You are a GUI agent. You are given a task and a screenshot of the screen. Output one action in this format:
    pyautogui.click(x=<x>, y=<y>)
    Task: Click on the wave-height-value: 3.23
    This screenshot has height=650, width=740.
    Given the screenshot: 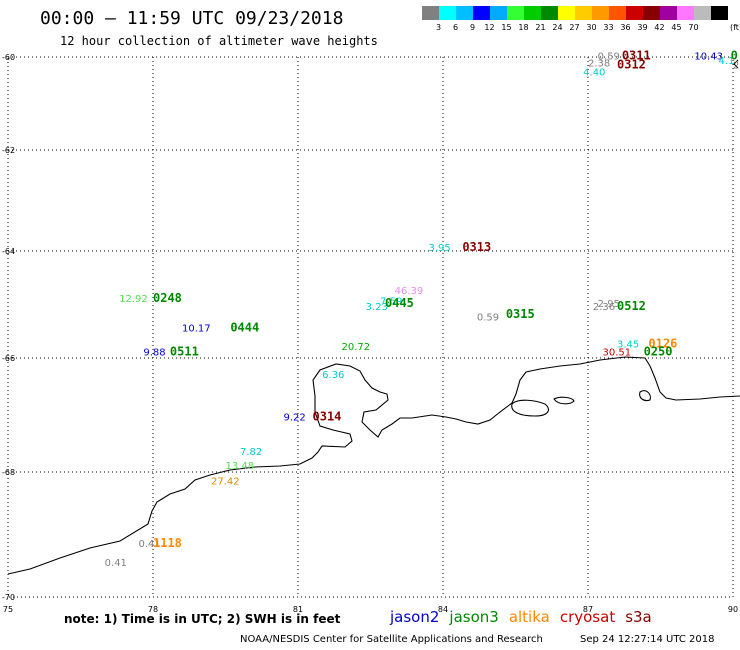 What is the action you would take?
    pyautogui.click(x=377, y=307)
    